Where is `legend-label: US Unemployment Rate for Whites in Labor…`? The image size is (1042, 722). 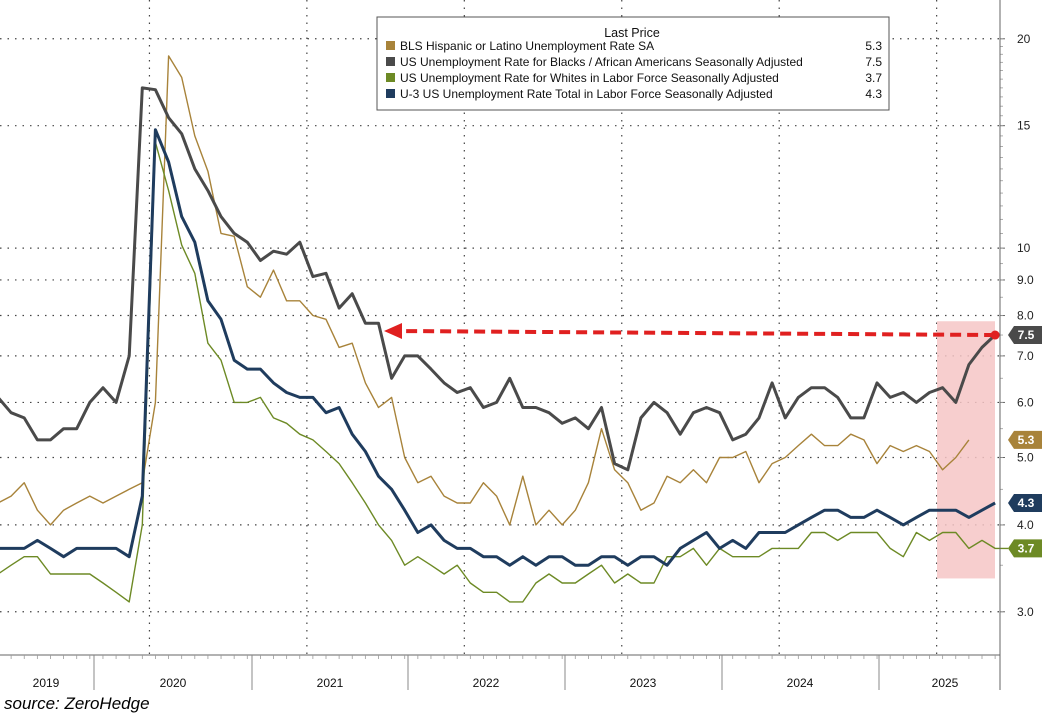
legend-label: US Unemployment Rate for Whites in Labor… is located at coordinates (589, 78).